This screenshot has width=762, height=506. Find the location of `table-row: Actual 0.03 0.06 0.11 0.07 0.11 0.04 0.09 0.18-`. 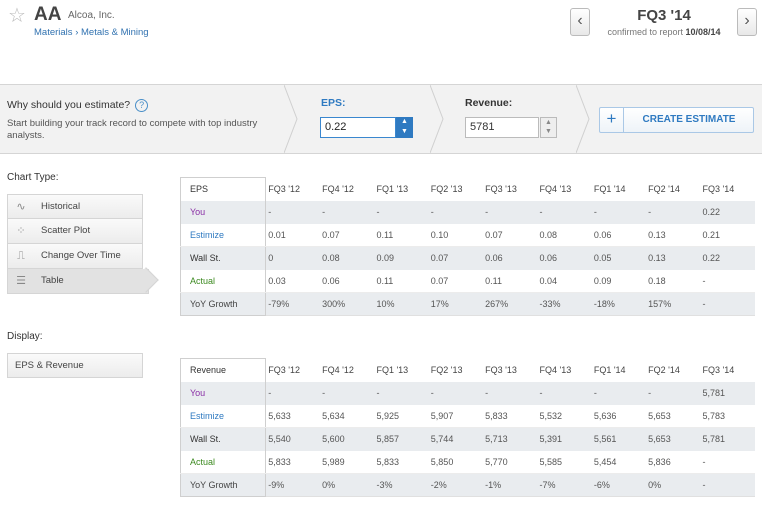

table-row: Actual 0.03 0.06 0.11 0.07 0.11 0.04 0.09 0.18- is located at coordinates (467, 281).